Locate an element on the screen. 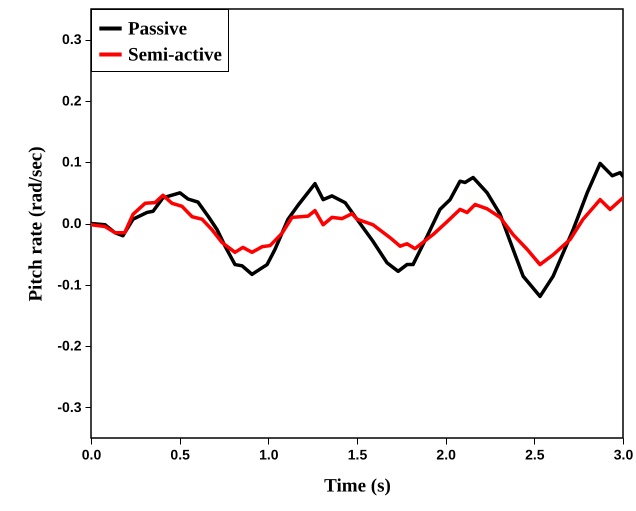 The width and height of the screenshot is (636, 511). x-tick-label: 1.5 is located at coordinates (358, 454).